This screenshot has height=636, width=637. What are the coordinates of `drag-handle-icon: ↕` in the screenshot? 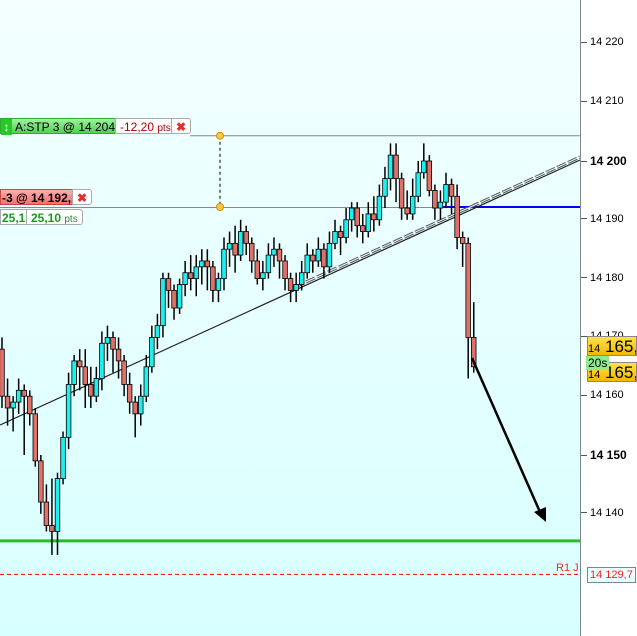 It's located at (6, 127).